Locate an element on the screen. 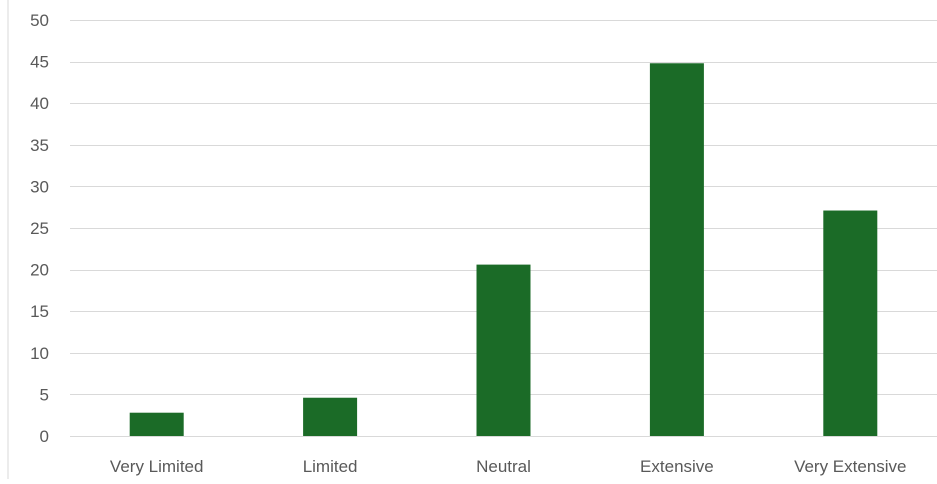 This screenshot has width=937, height=484. x-tick-label: Limited is located at coordinates (330, 466).